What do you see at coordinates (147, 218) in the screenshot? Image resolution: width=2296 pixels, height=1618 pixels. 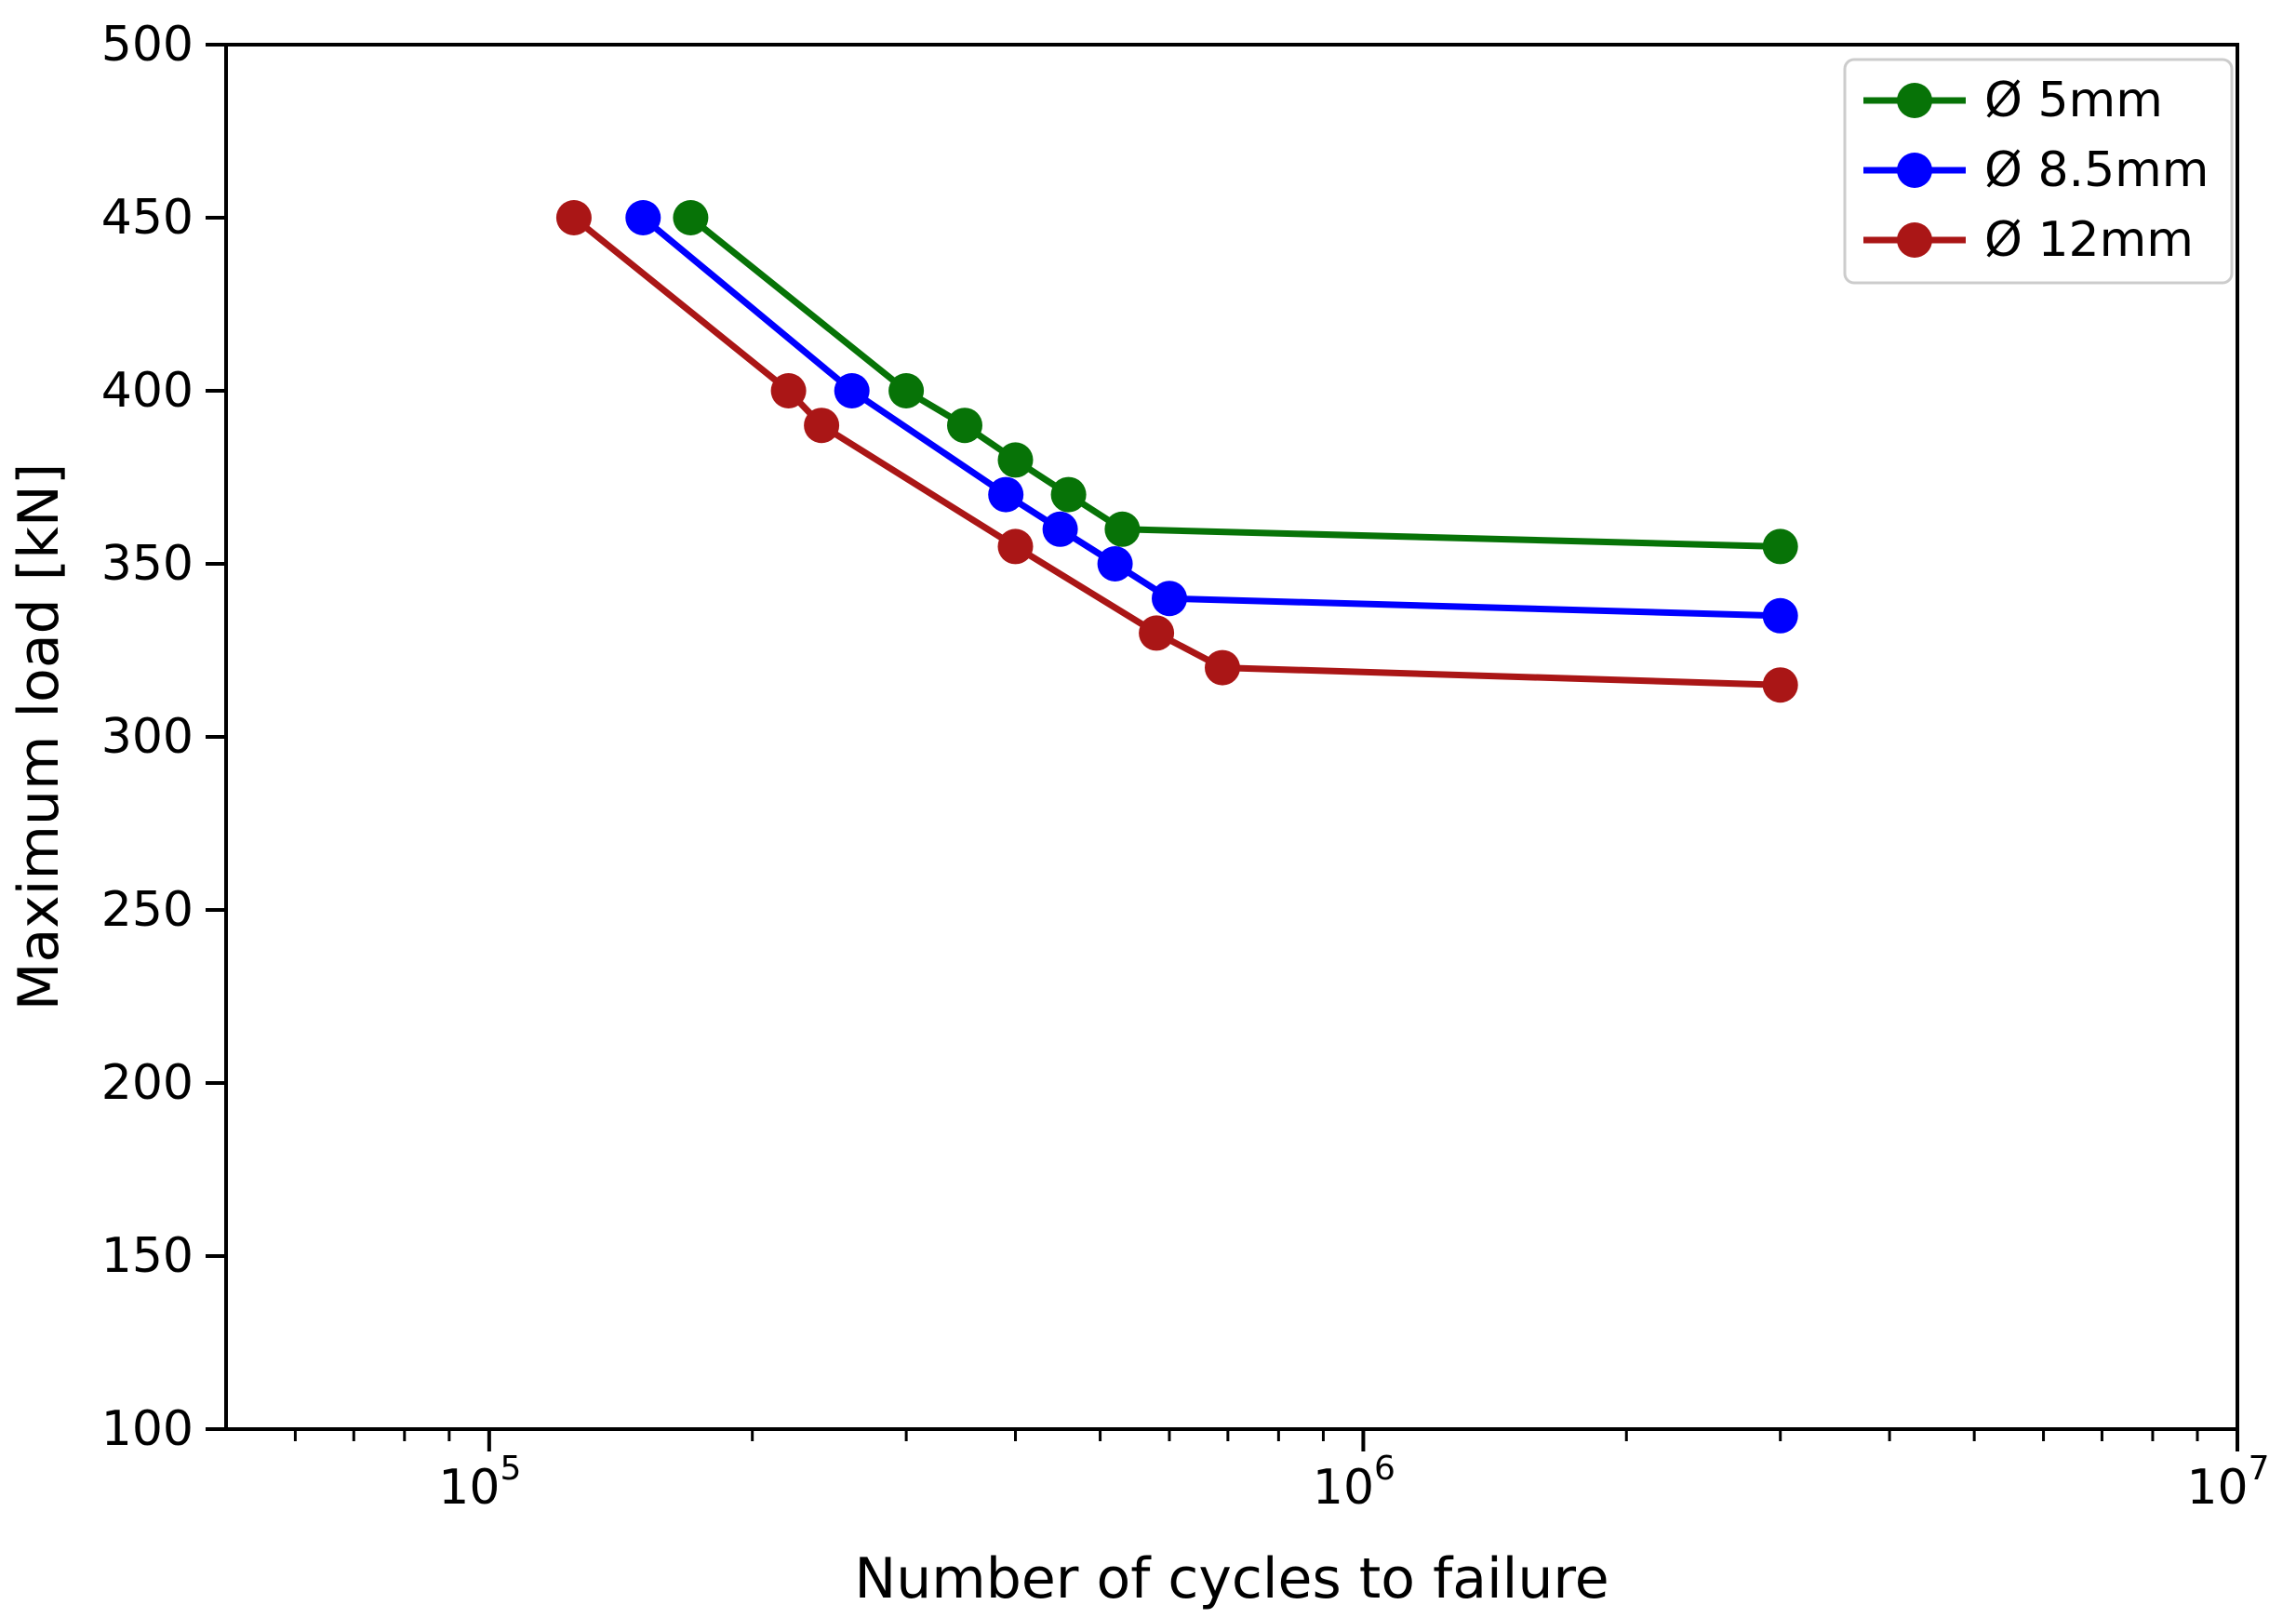 I see `y-tick-label-450: 450` at bounding box center [147, 218].